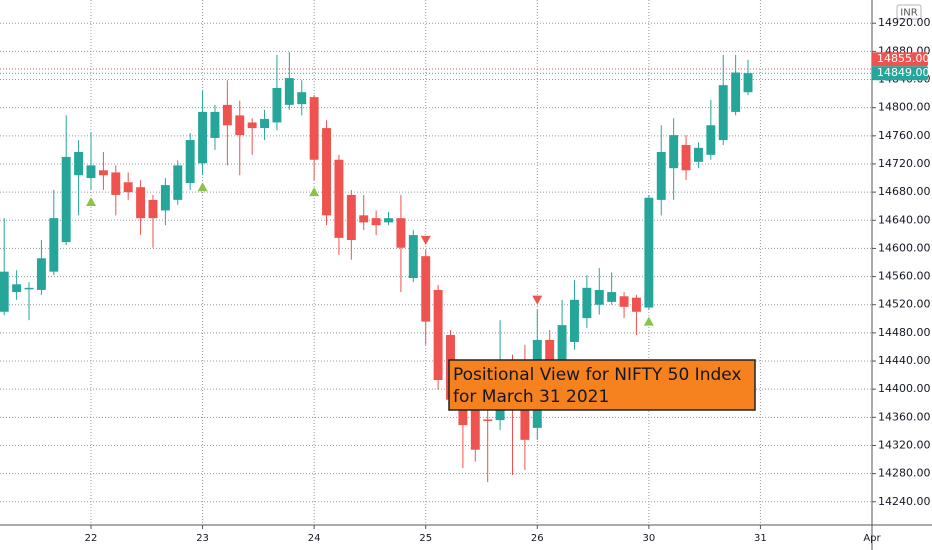 This screenshot has width=932, height=550. Describe the element at coordinates (597, 375) in the screenshot. I see `annotation-text: Positional View for NIFTY 50 Index` at that location.